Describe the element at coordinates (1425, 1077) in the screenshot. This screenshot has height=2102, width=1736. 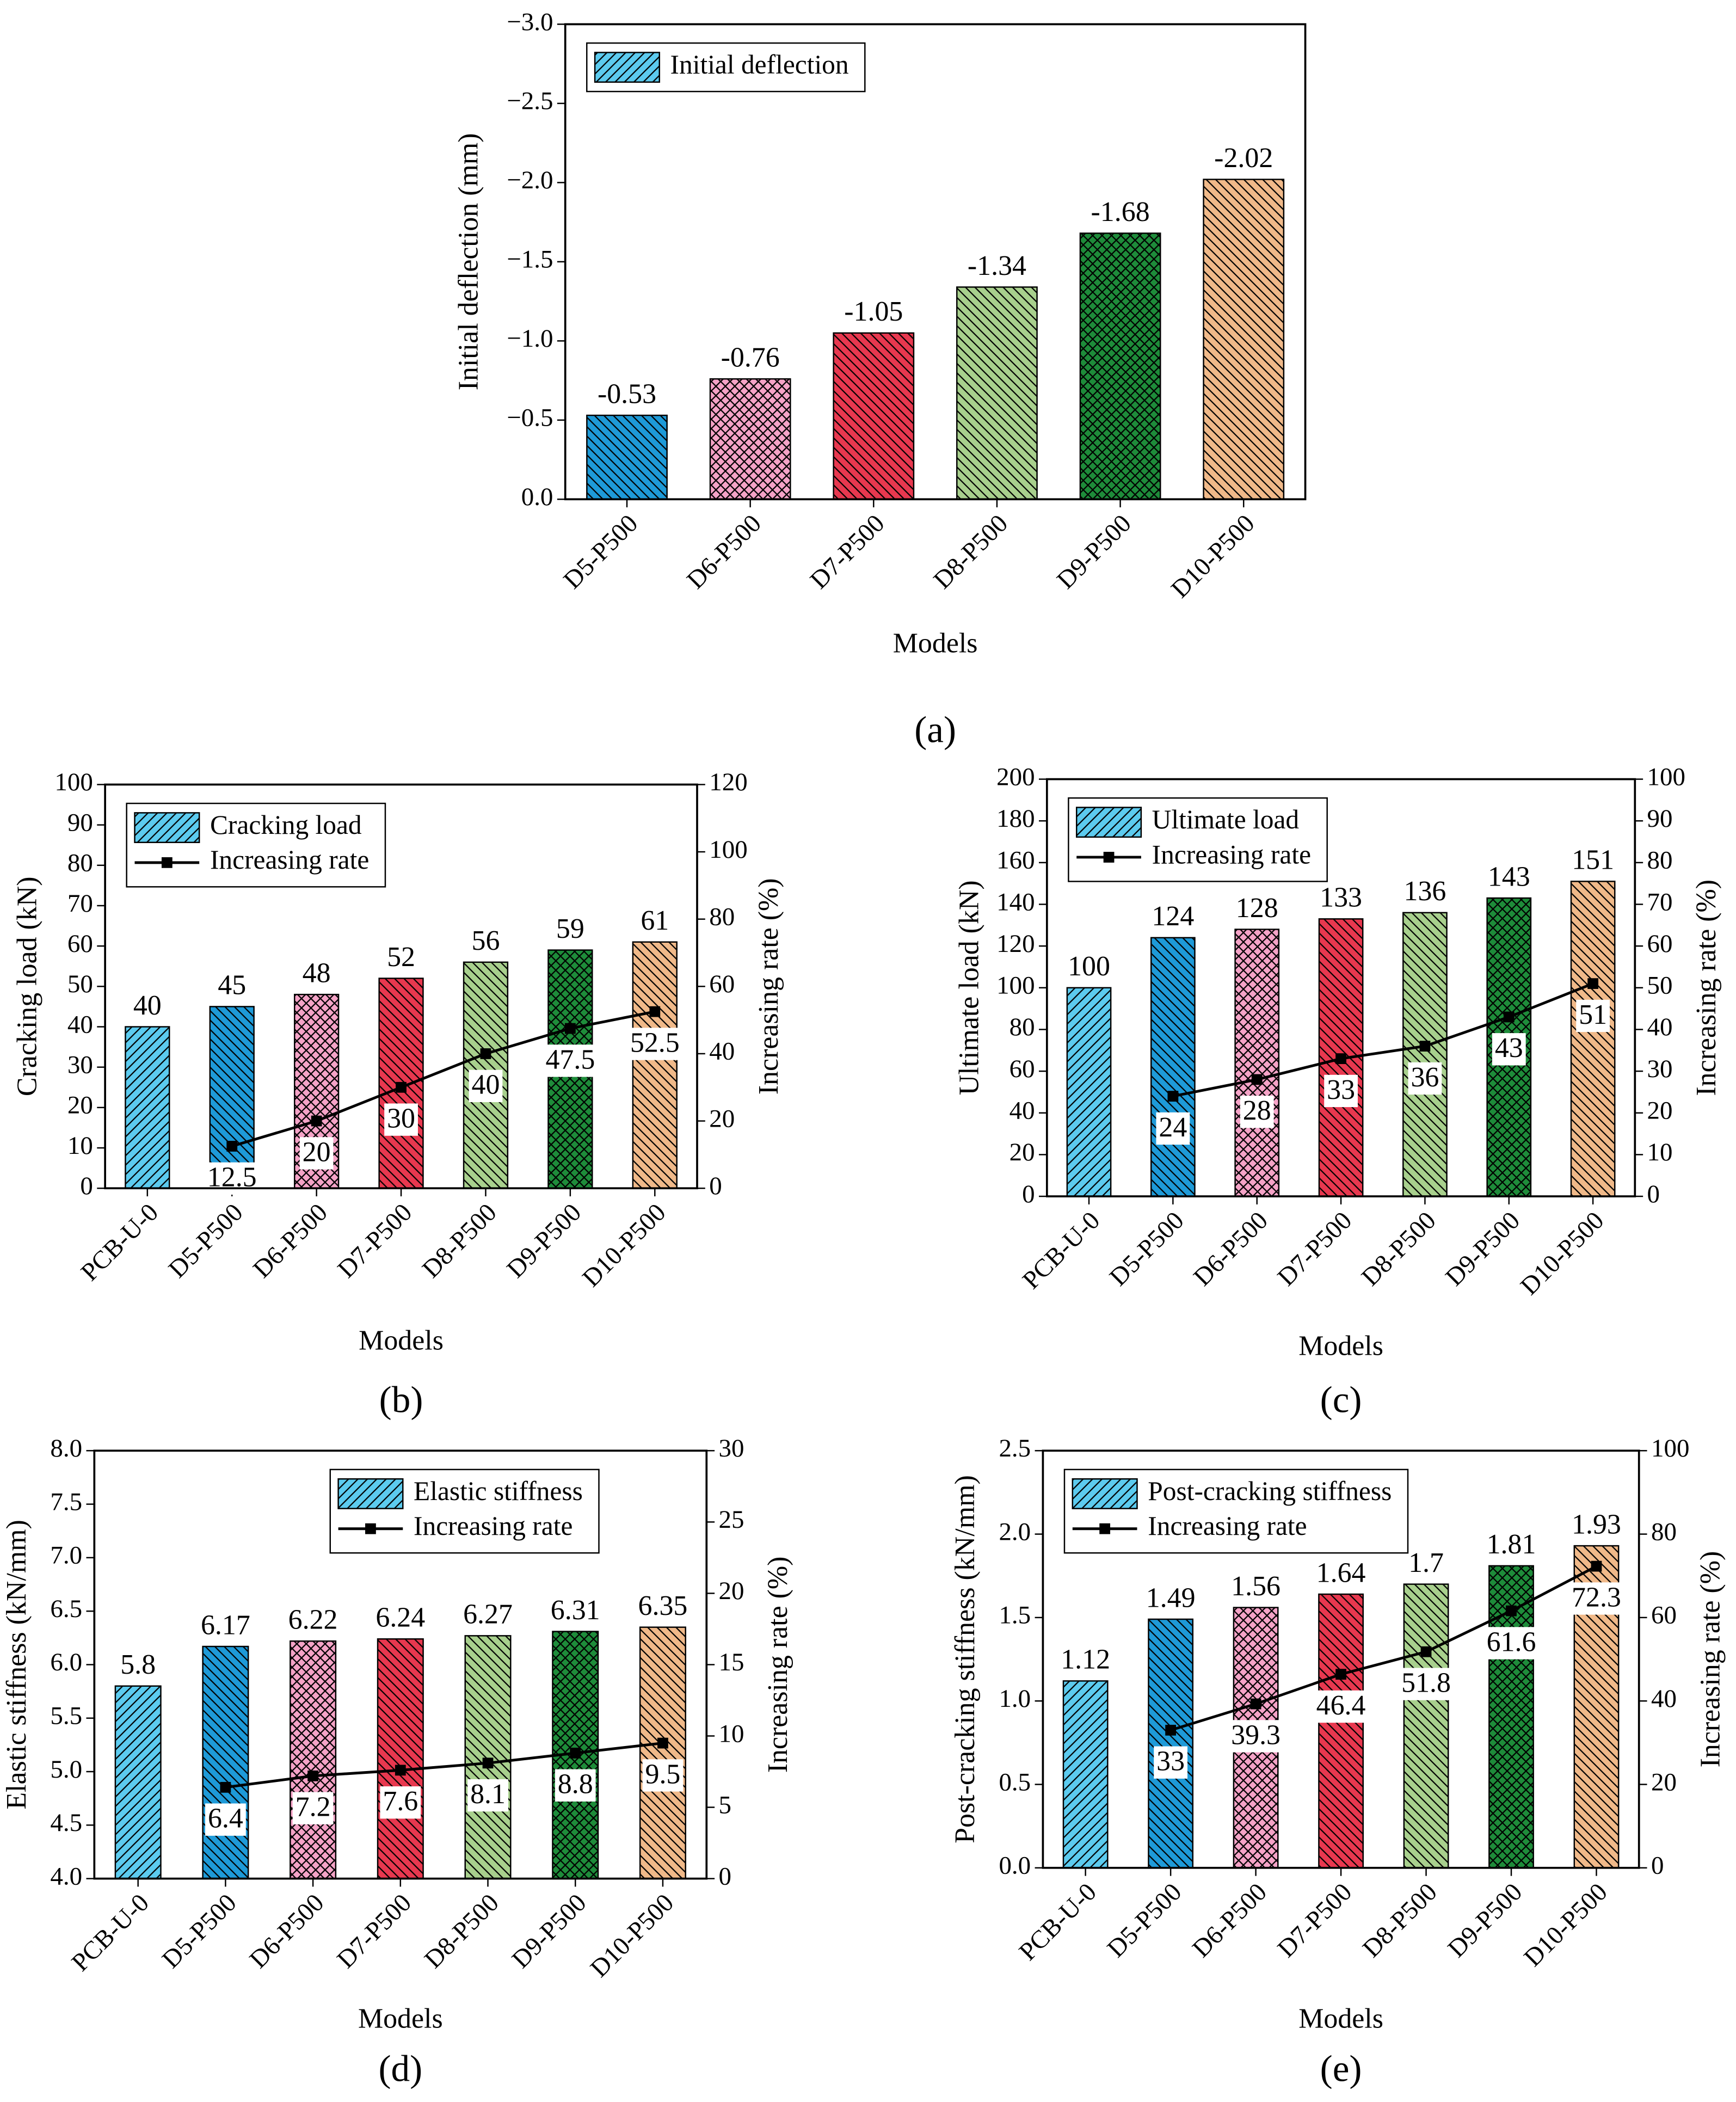
I see `rate-label: 36` at that location.